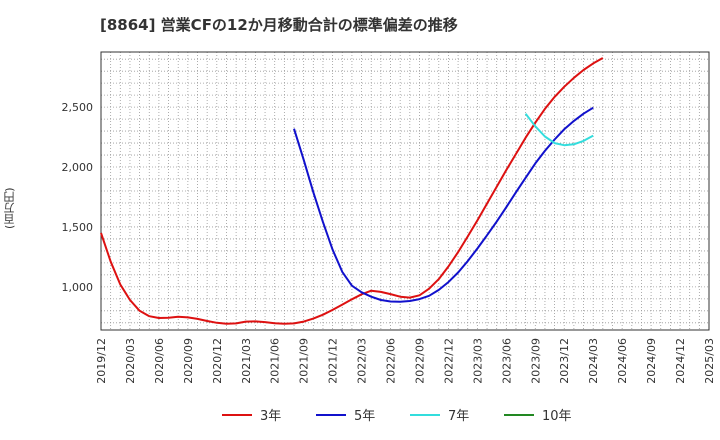 Image resolution: width=720 pixels, height=440 pixels. What do you see at coordinates (246, 361) in the screenshot?
I see `x-tick-label: 2021/03` at bounding box center [246, 361].